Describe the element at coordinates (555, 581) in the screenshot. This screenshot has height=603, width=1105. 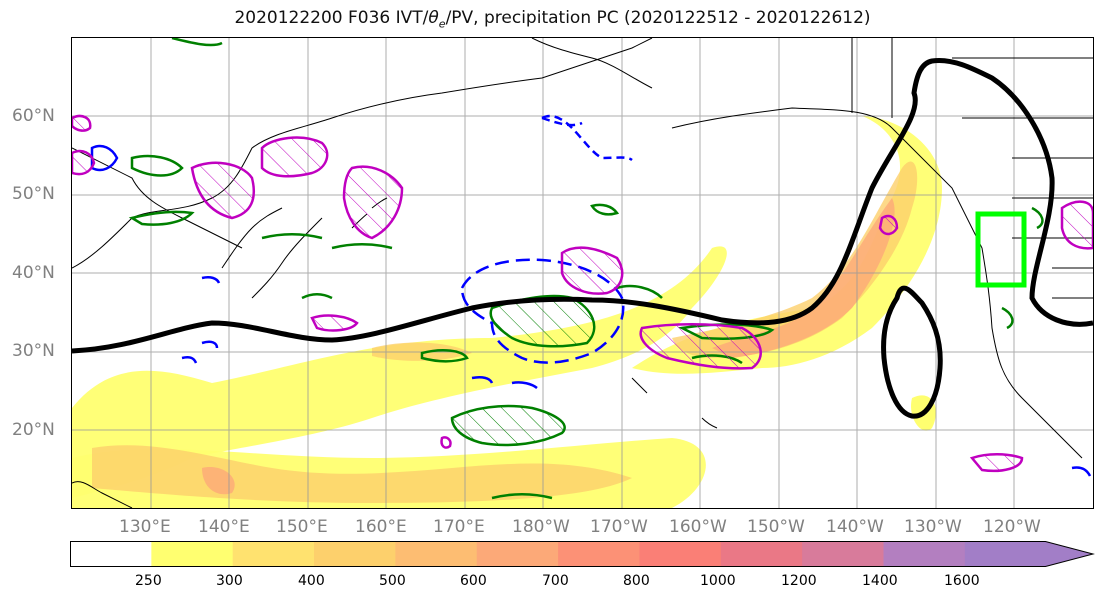
I see `colorbar-tick-700: 700` at that location.